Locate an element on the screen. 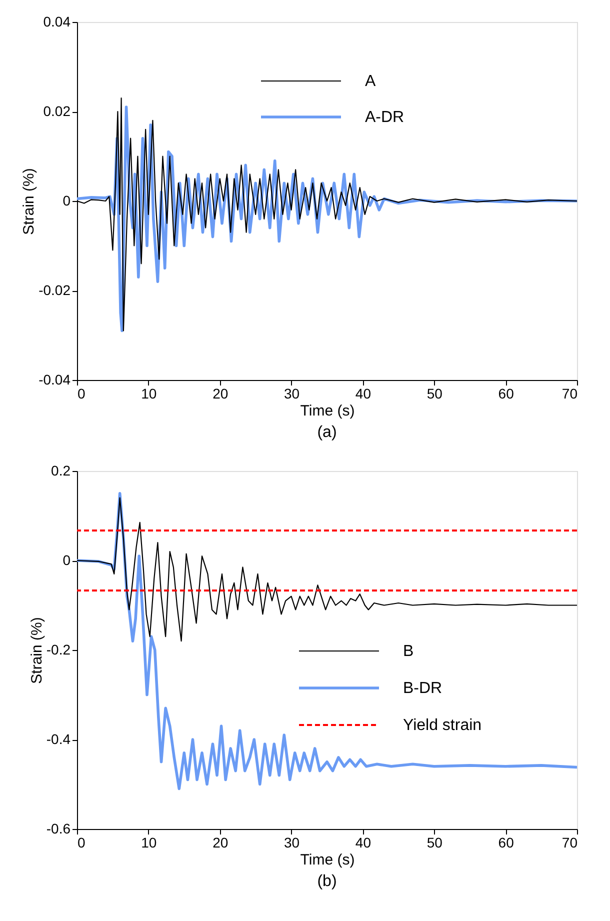 This screenshot has width=610, height=921. y-tick-label: 0.2 is located at coordinates (61, 470).